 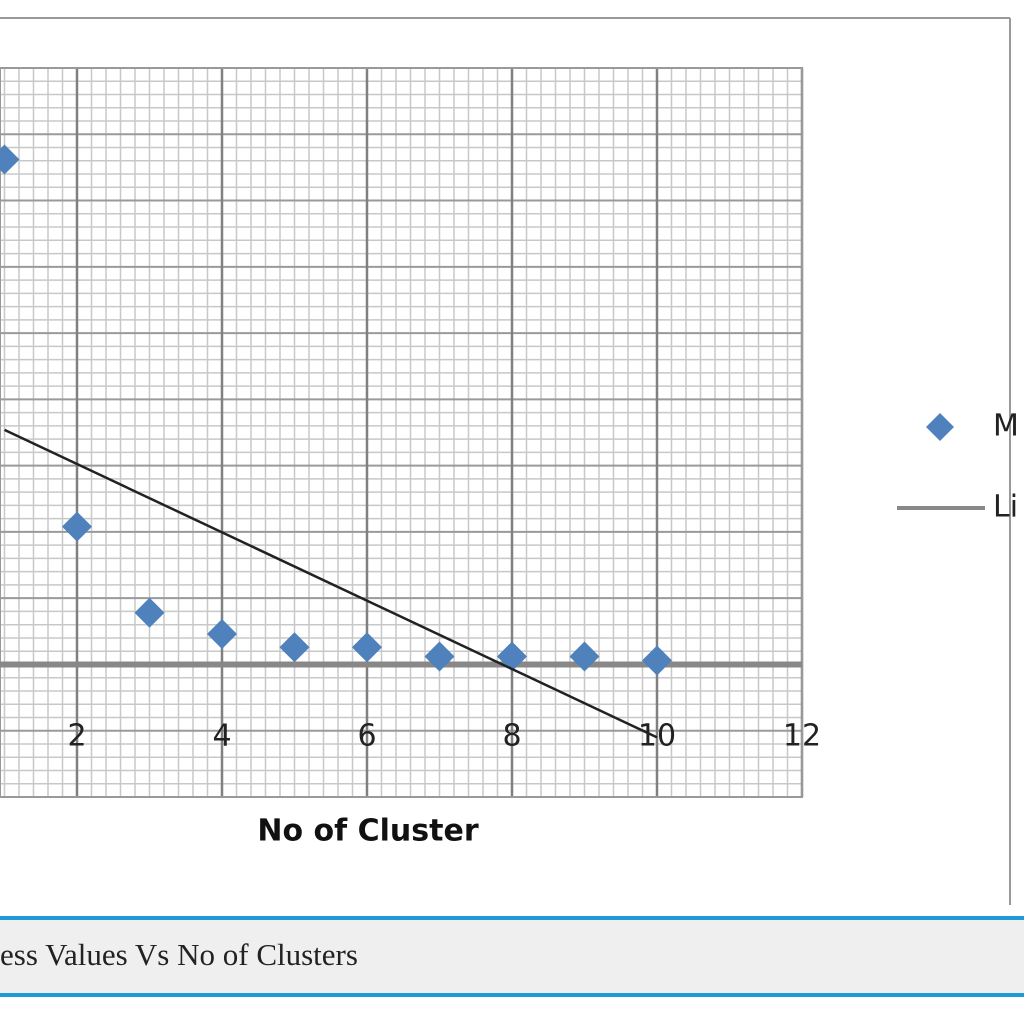 What do you see at coordinates (940, 427) in the screenshot?
I see `legend-marker` at bounding box center [940, 427].